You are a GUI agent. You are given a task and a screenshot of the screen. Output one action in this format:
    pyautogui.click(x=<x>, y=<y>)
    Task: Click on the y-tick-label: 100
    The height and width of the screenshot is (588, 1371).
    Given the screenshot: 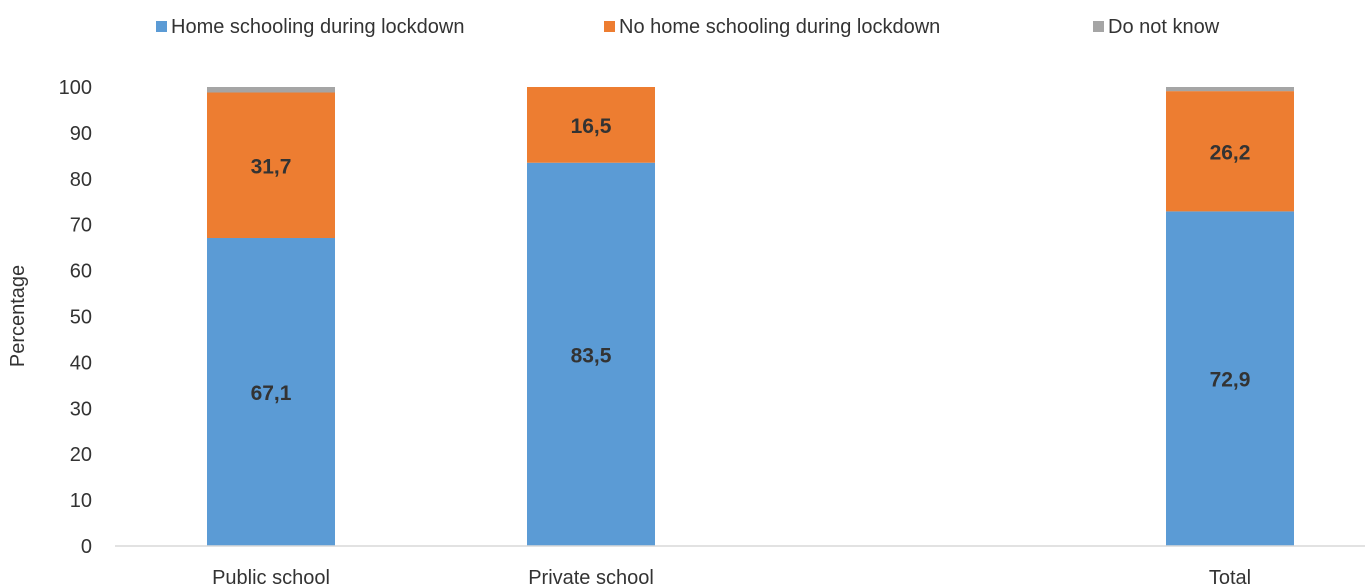 What is the action you would take?
    pyautogui.click(x=75, y=88)
    